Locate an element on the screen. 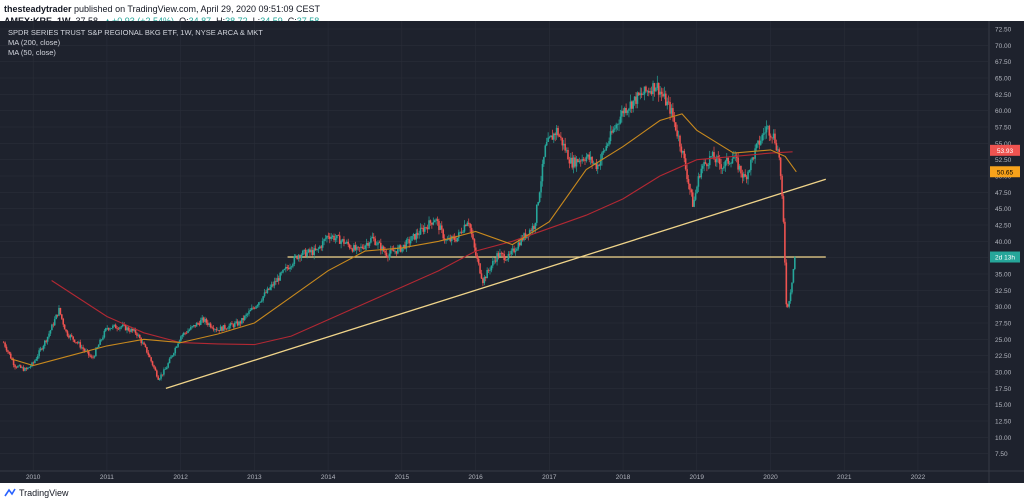  y-tick-label: 32.50 is located at coordinates (1003, 291).